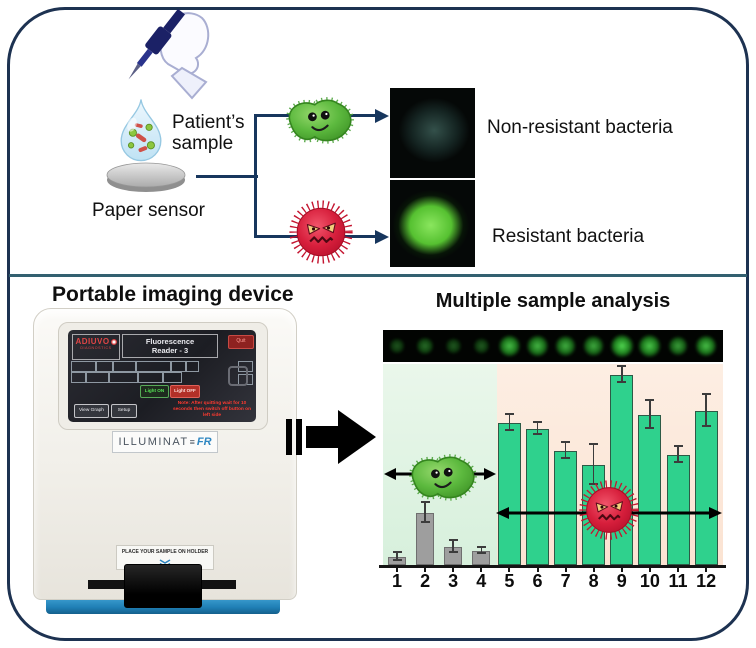 The height and width of the screenshot is (648, 756). Describe the element at coordinates (555, 582) in the screenshot. I see `x-axis-labels: 1 2 3 4 5 6 7 8 9 10 11 12` at that location.